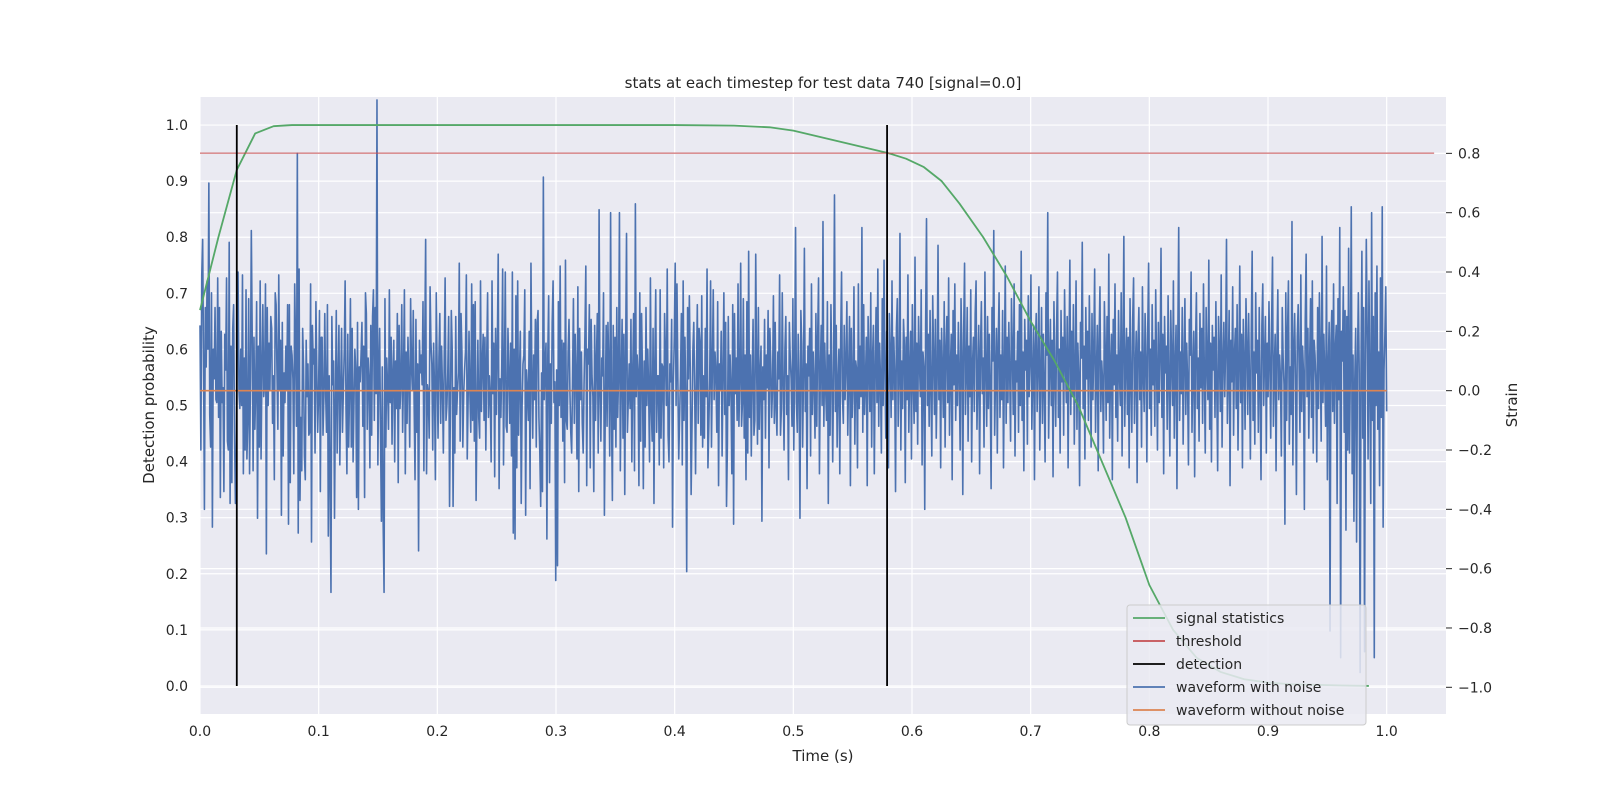 The height and width of the screenshot is (804, 1600). What do you see at coordinates (1469, 154) in the screenshot?
I see `y-right-tick-label: 0.8` at bounding box center [1469, 154].